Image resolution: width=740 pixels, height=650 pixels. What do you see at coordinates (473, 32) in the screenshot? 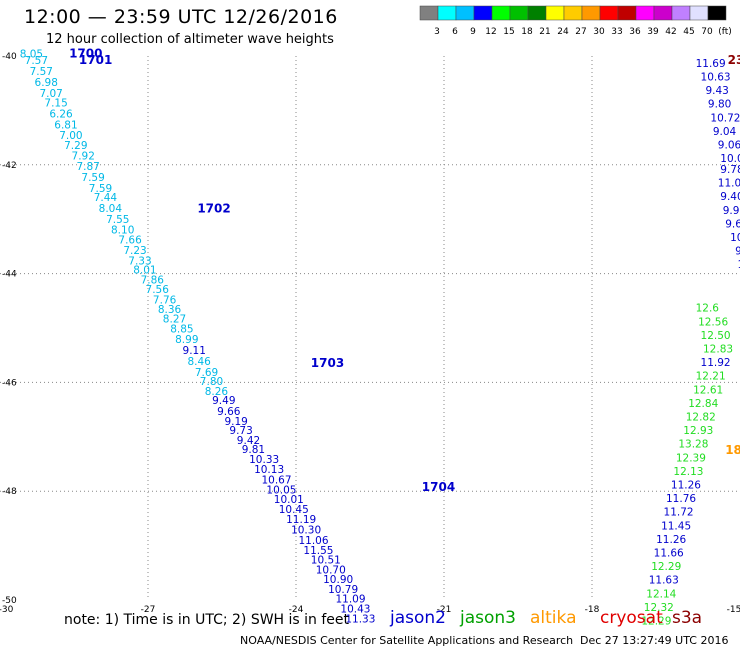
I see `colorbar-label: 9` at bounding box center [473, 32].